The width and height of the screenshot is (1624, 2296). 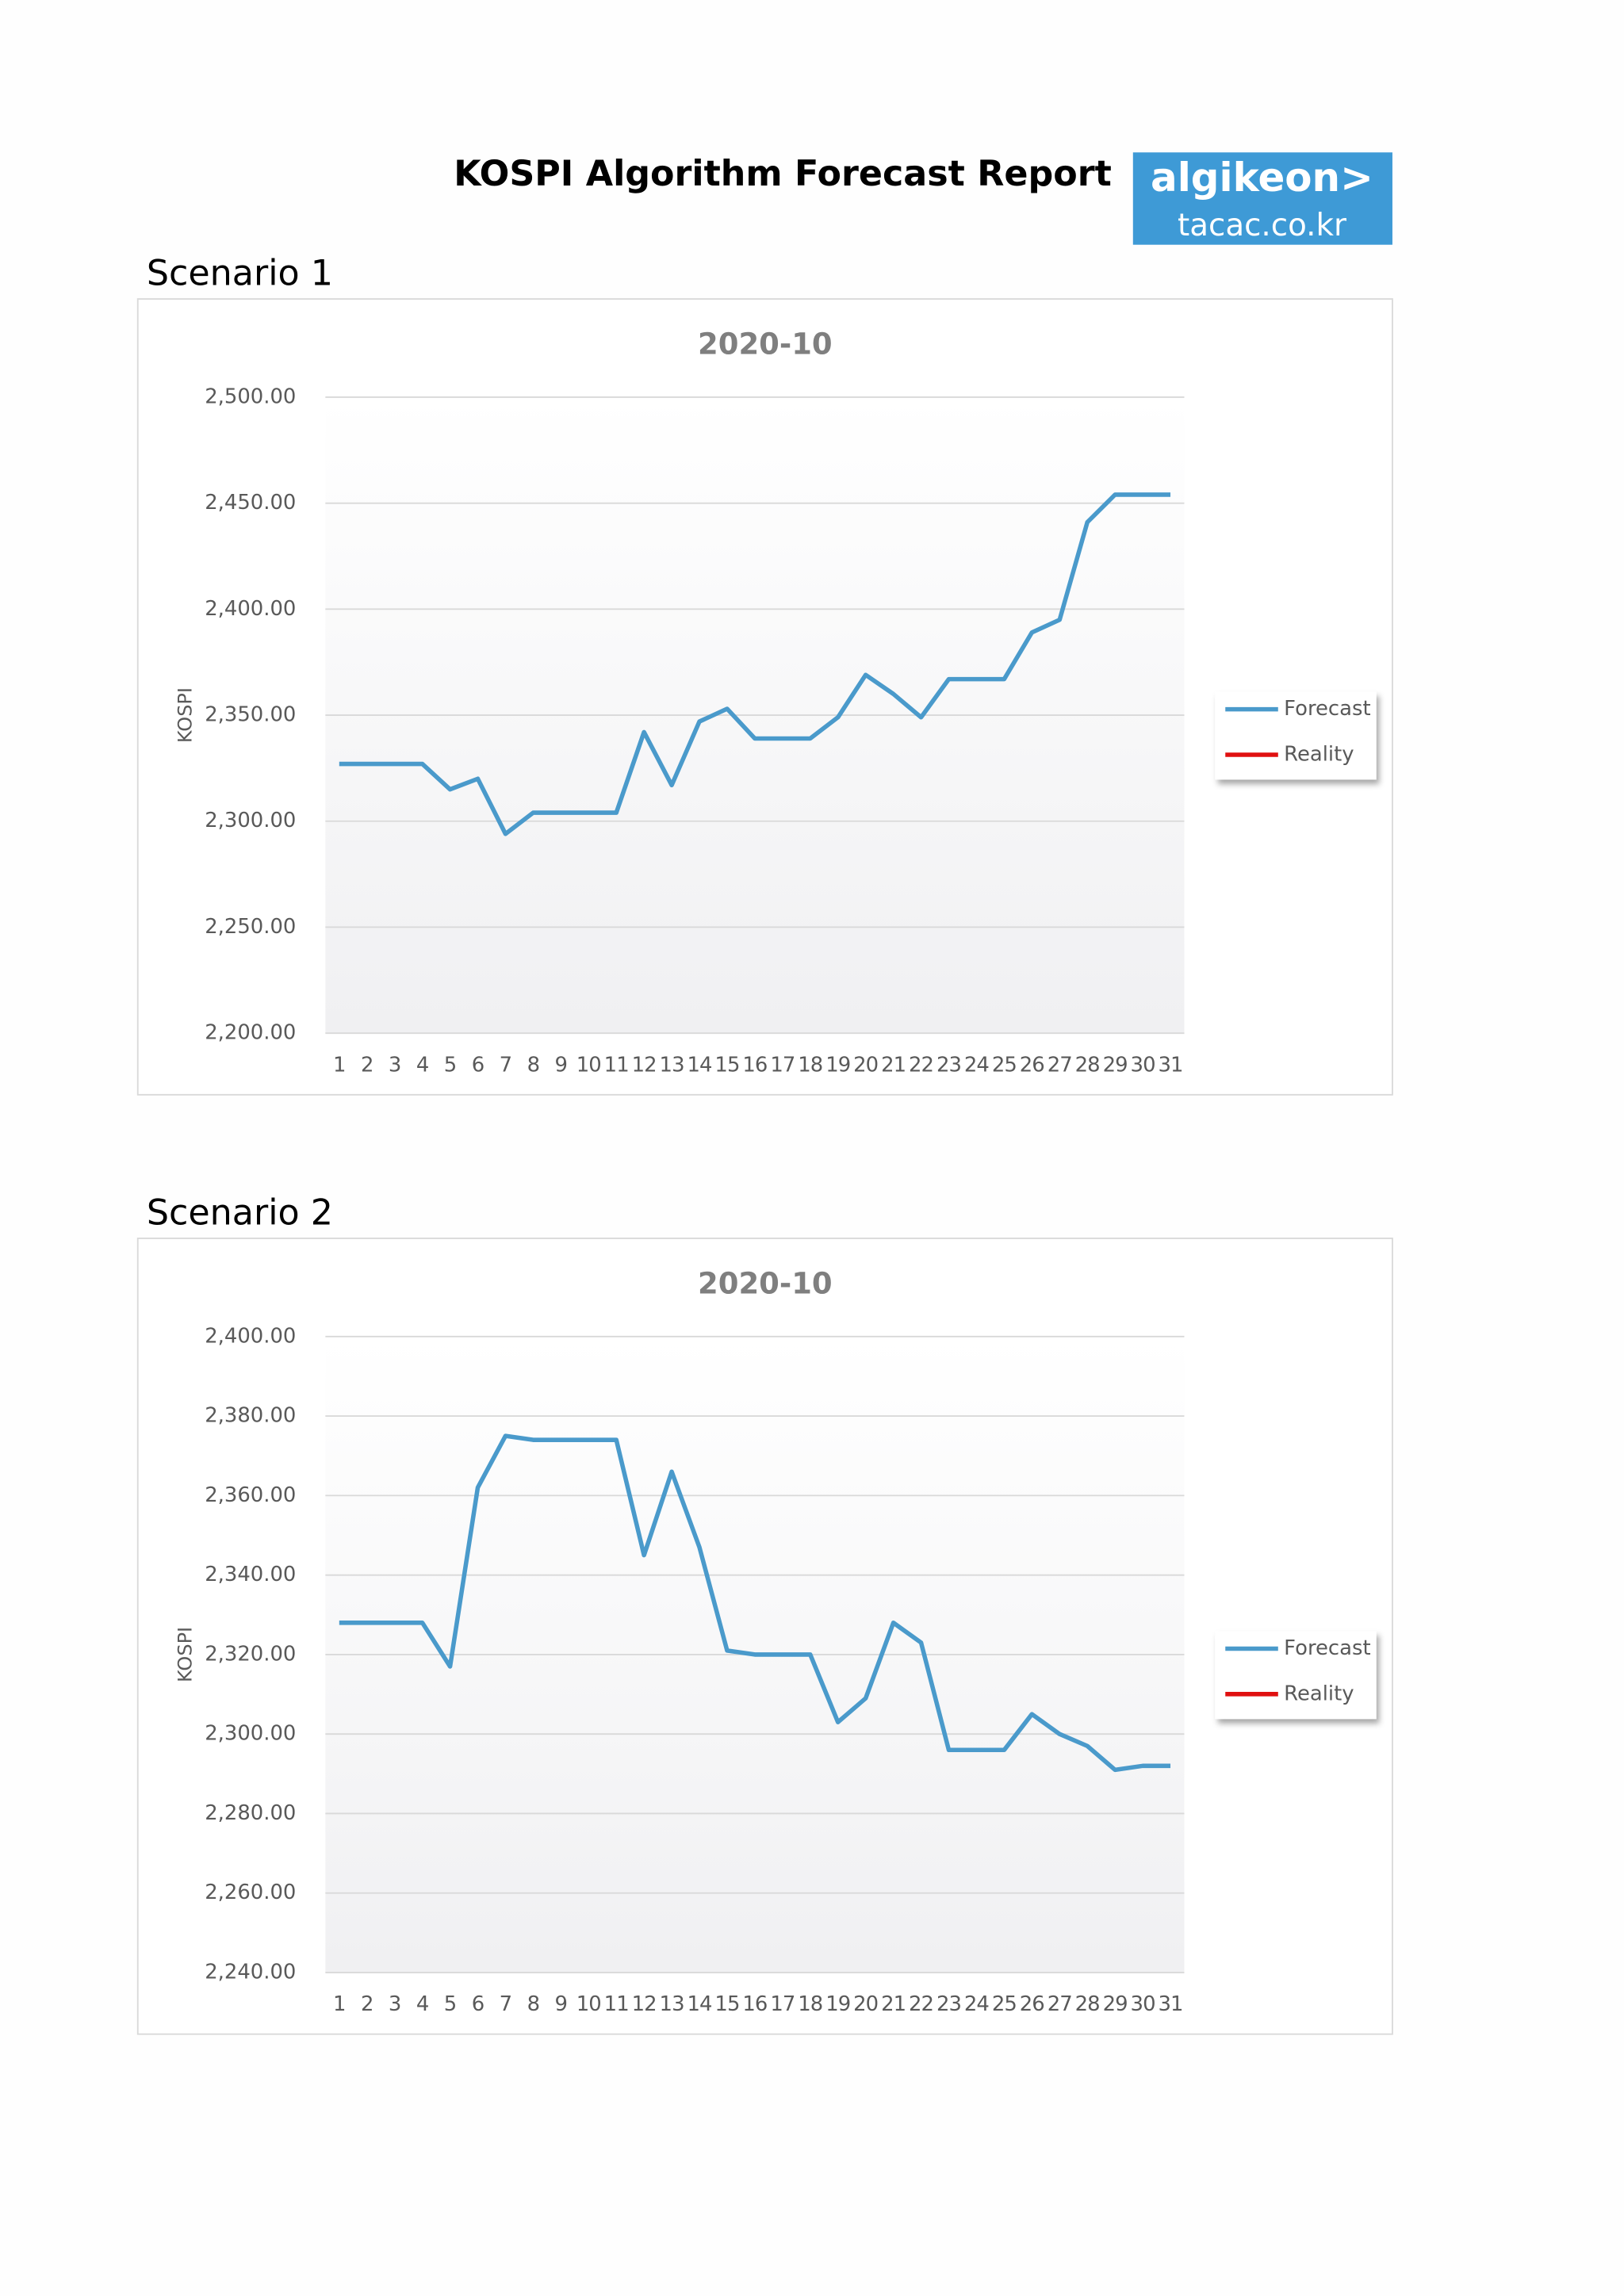 I want to click on logo-site: tacac.co.kr, so click(x=1262, y=226).